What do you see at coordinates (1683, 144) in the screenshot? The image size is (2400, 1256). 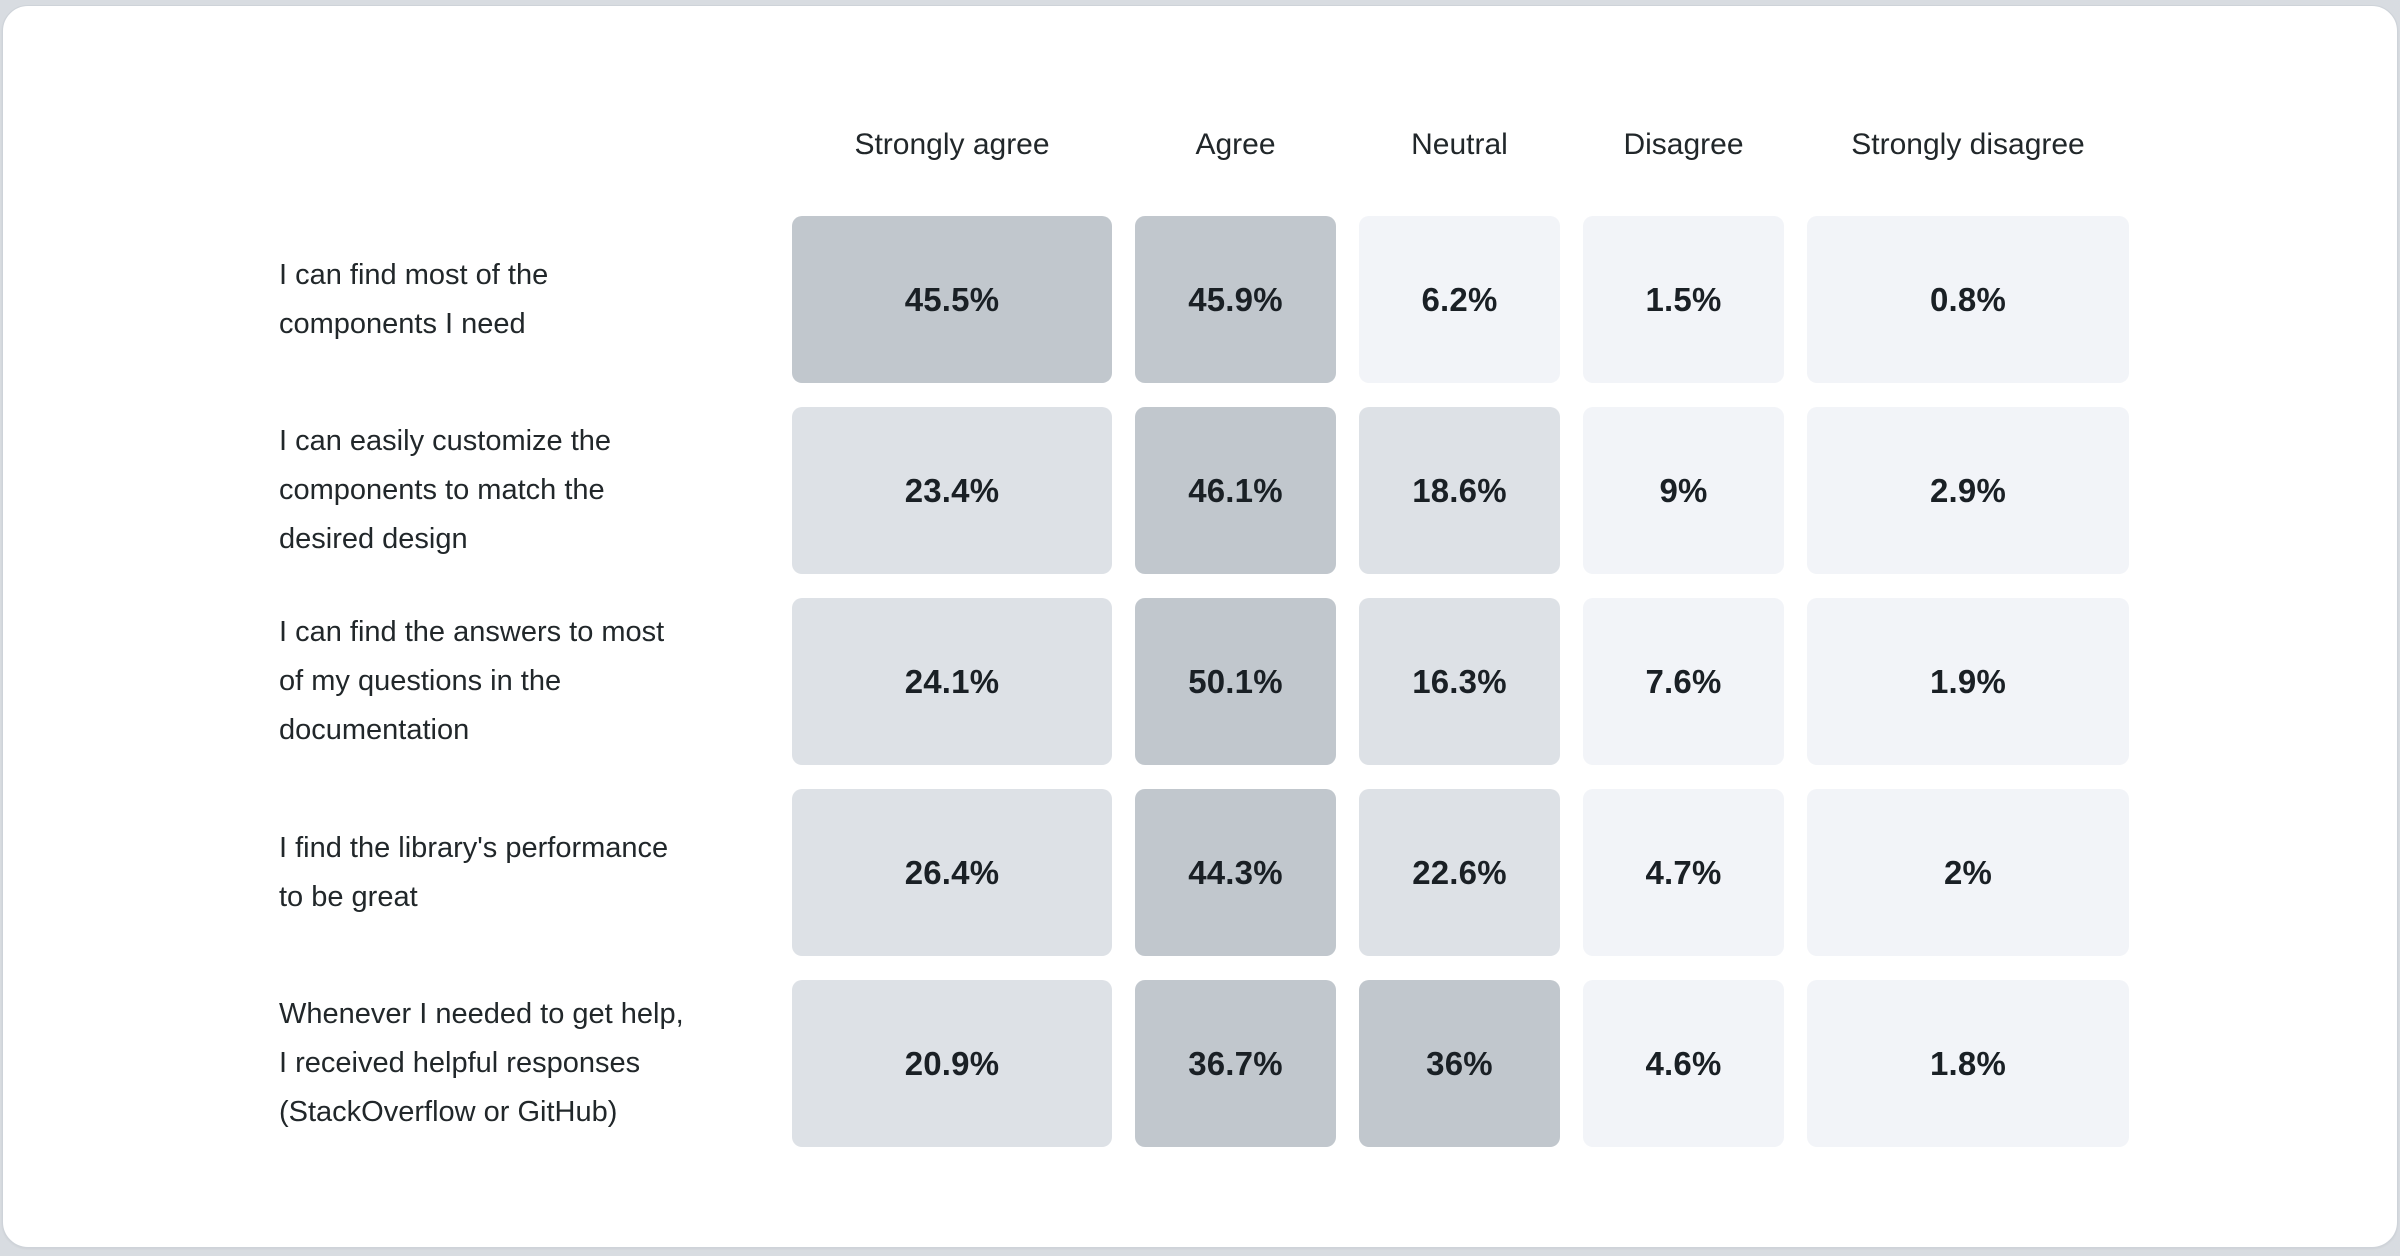 I see `column-header-disagree: Disagree` at bounding box center [1683, 144].